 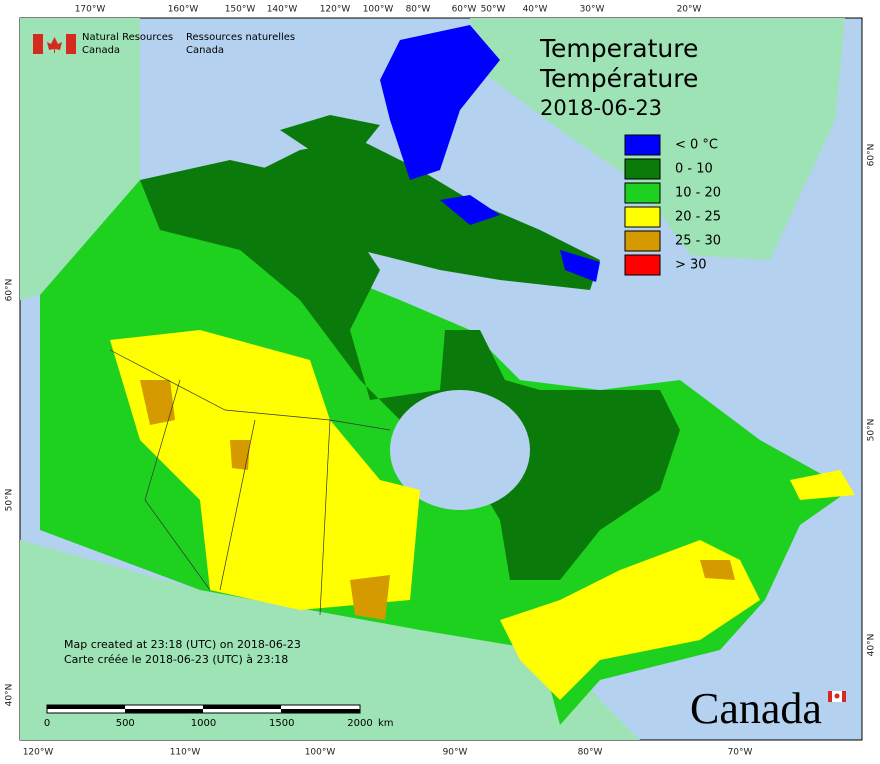 What do you see at coordinates (601, 108) in the screenshot?
I see `date: 2018-06-23` at bounding box center [601, 108].